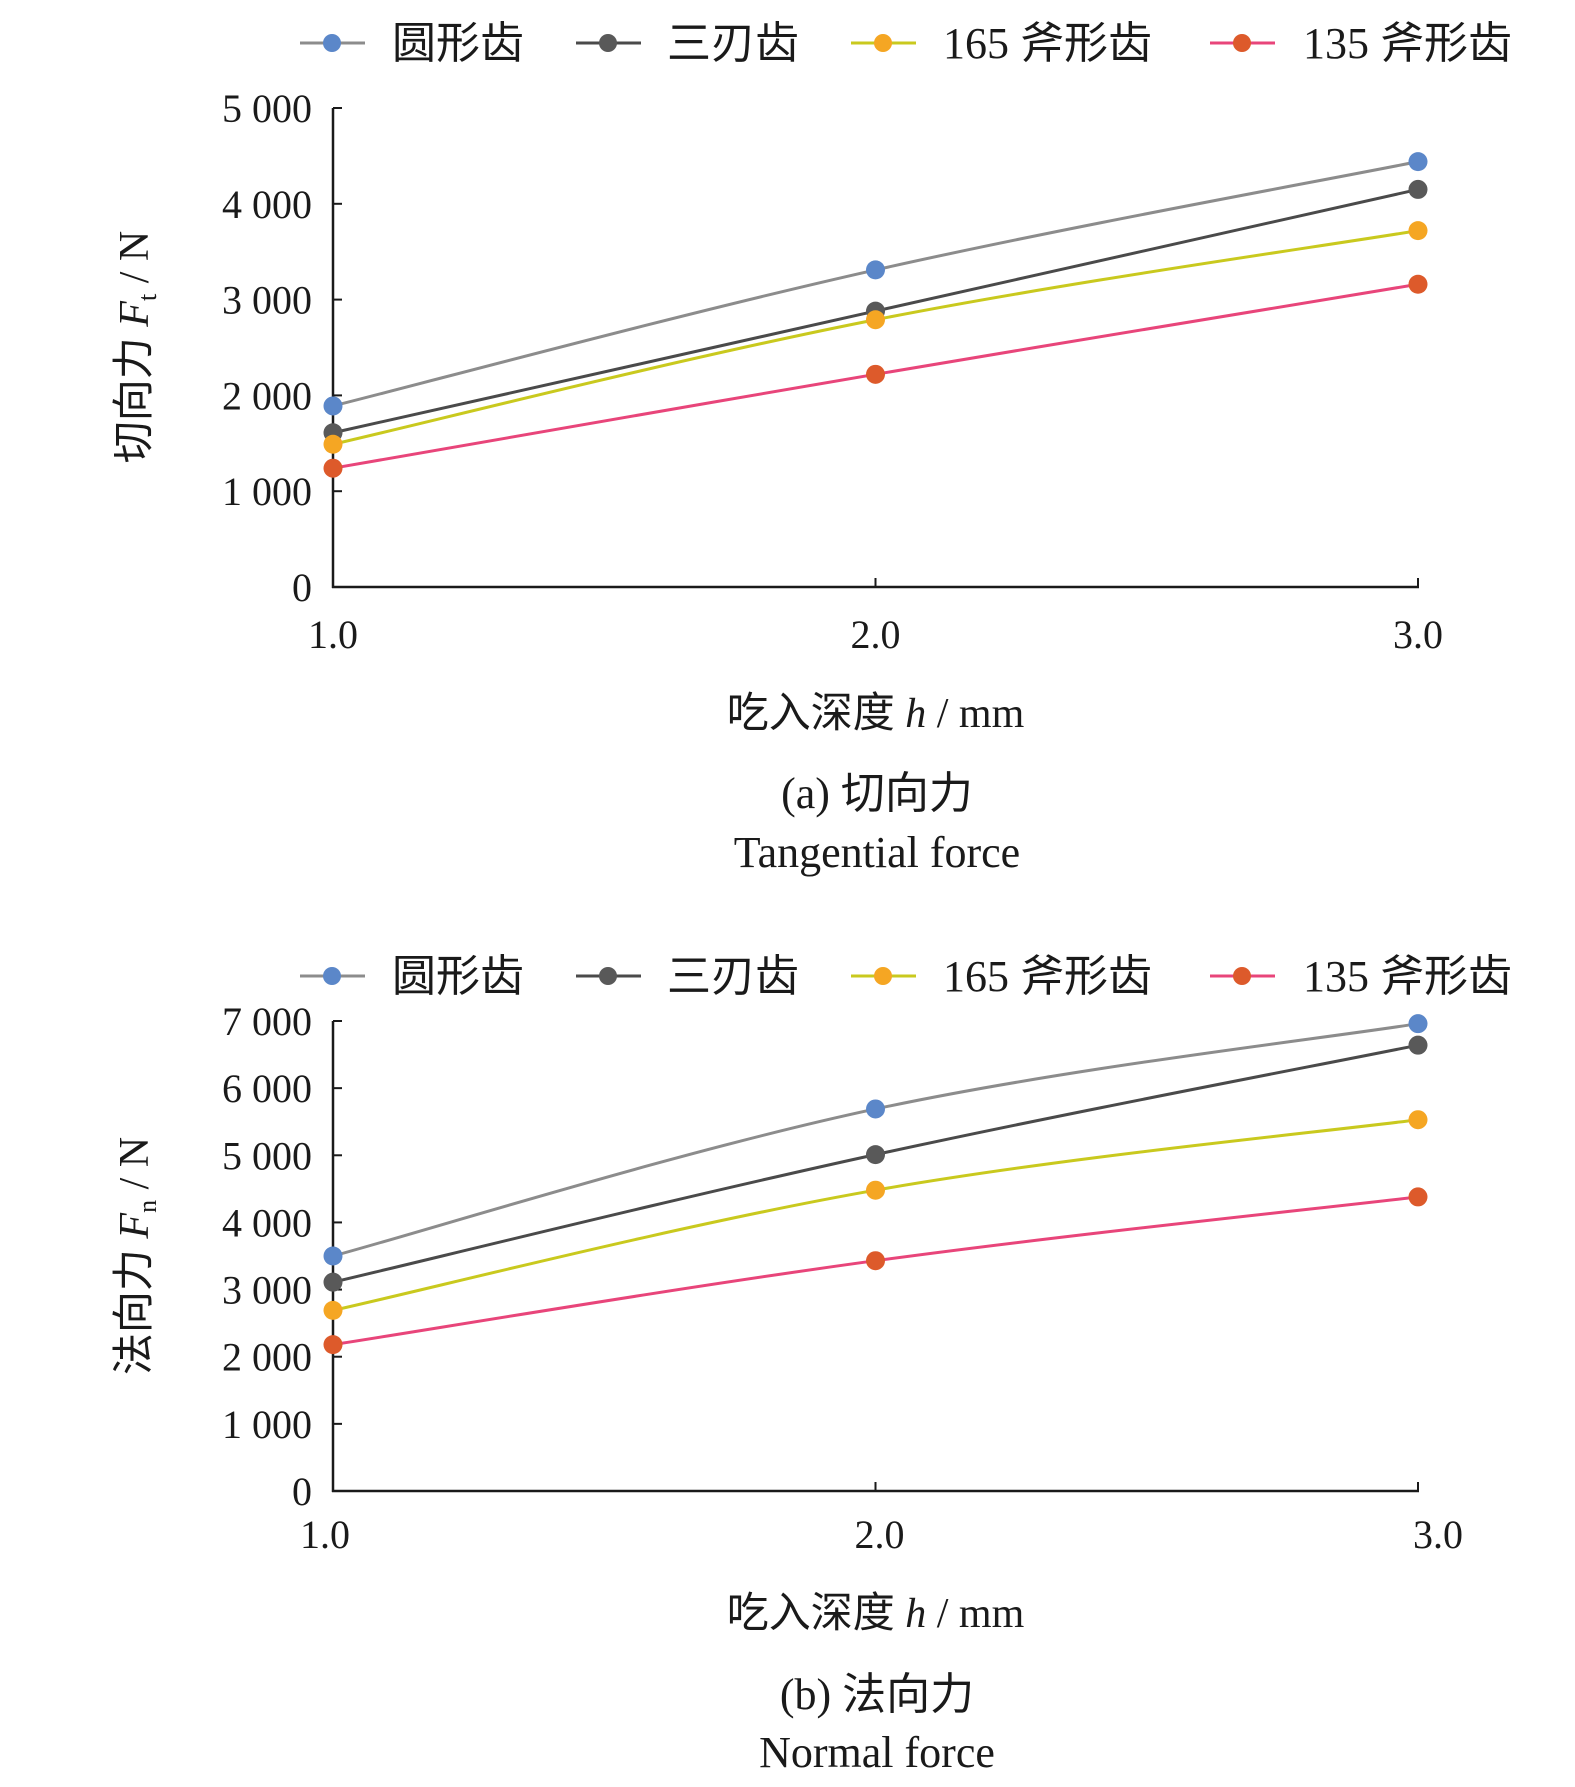 The height and width of the screenshot is (1787, 1575). What do you see at coordinates (267, 1021) in the screenshot?
I see `y-tick-label: 7 000` at bounding box center [267, 1021].